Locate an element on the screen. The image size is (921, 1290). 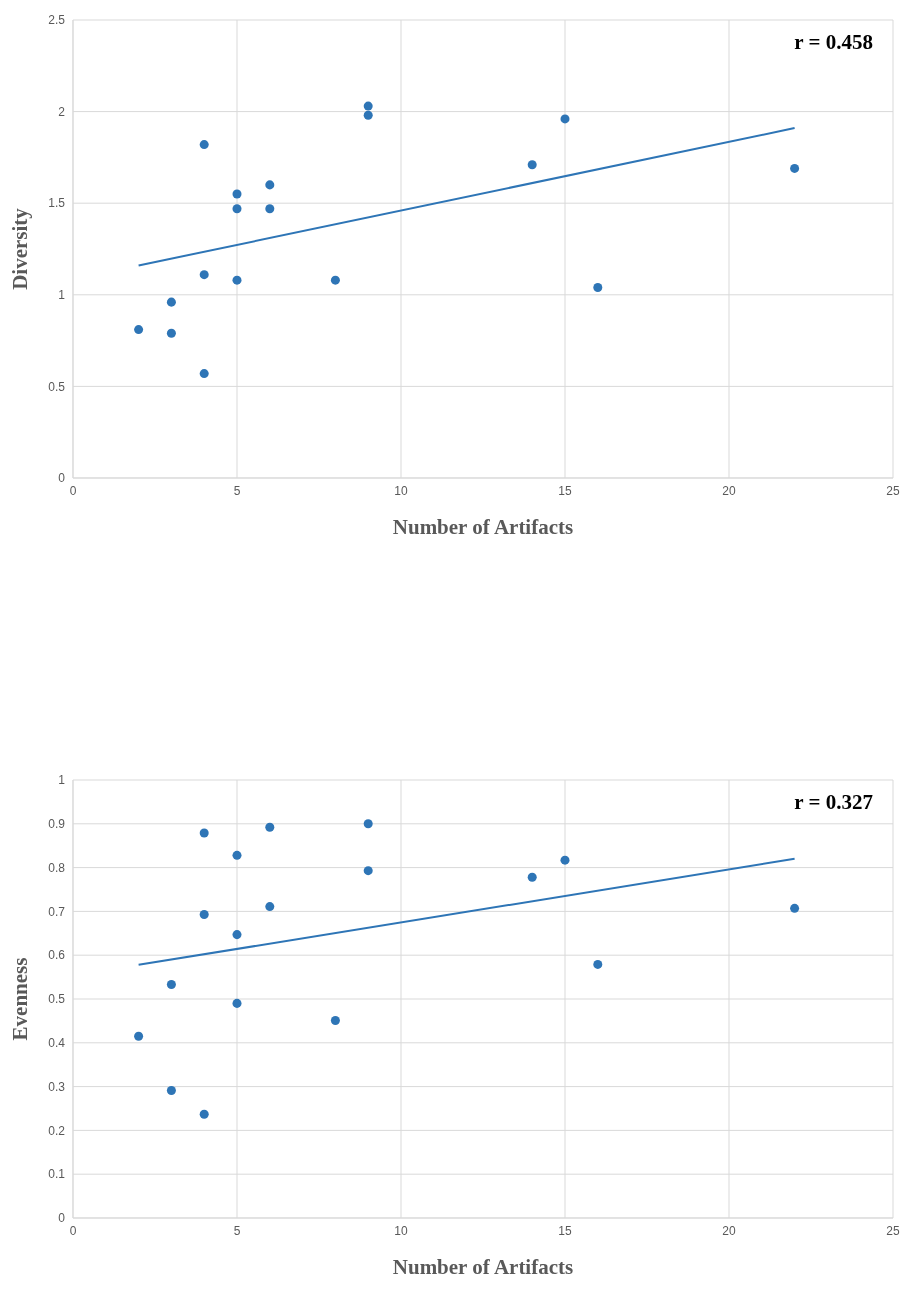
y-tick-label: 0.6 is located at coordinates (57, 955).